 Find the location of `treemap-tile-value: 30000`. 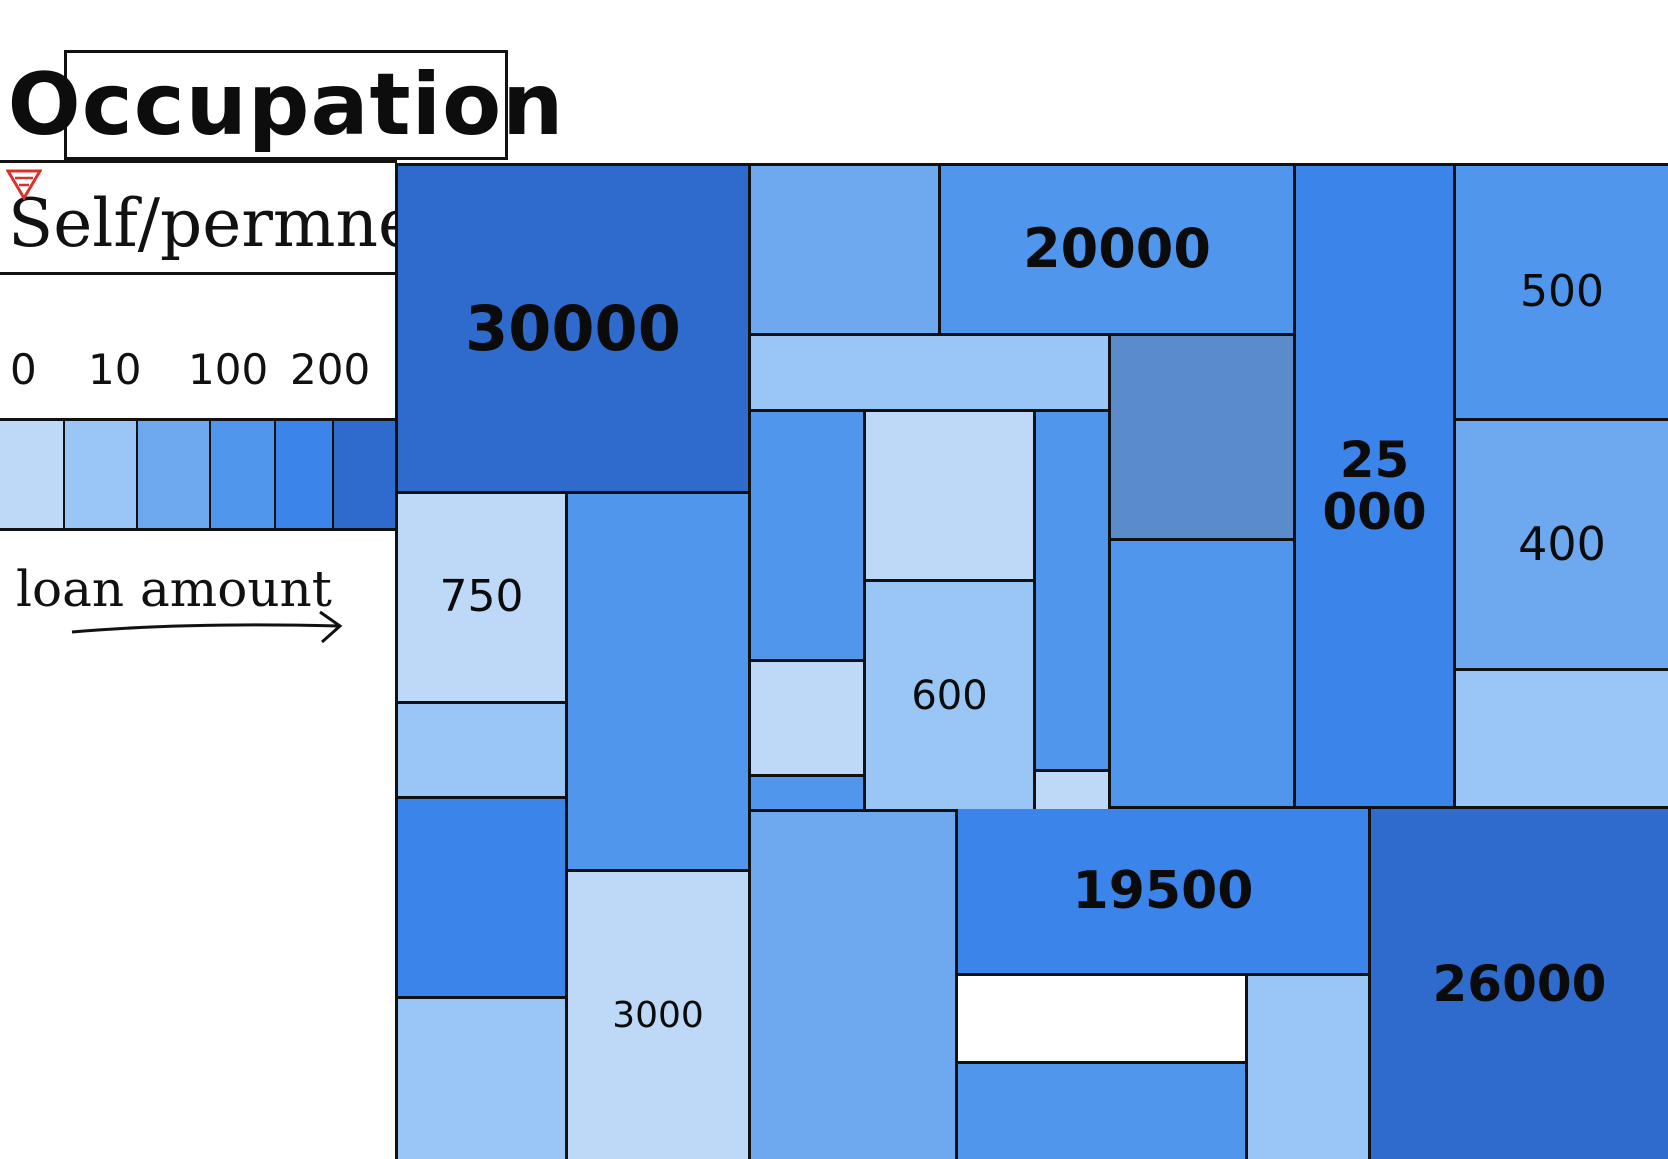

treemap-tile-value: 30000 is located at coordinates (573, 328).